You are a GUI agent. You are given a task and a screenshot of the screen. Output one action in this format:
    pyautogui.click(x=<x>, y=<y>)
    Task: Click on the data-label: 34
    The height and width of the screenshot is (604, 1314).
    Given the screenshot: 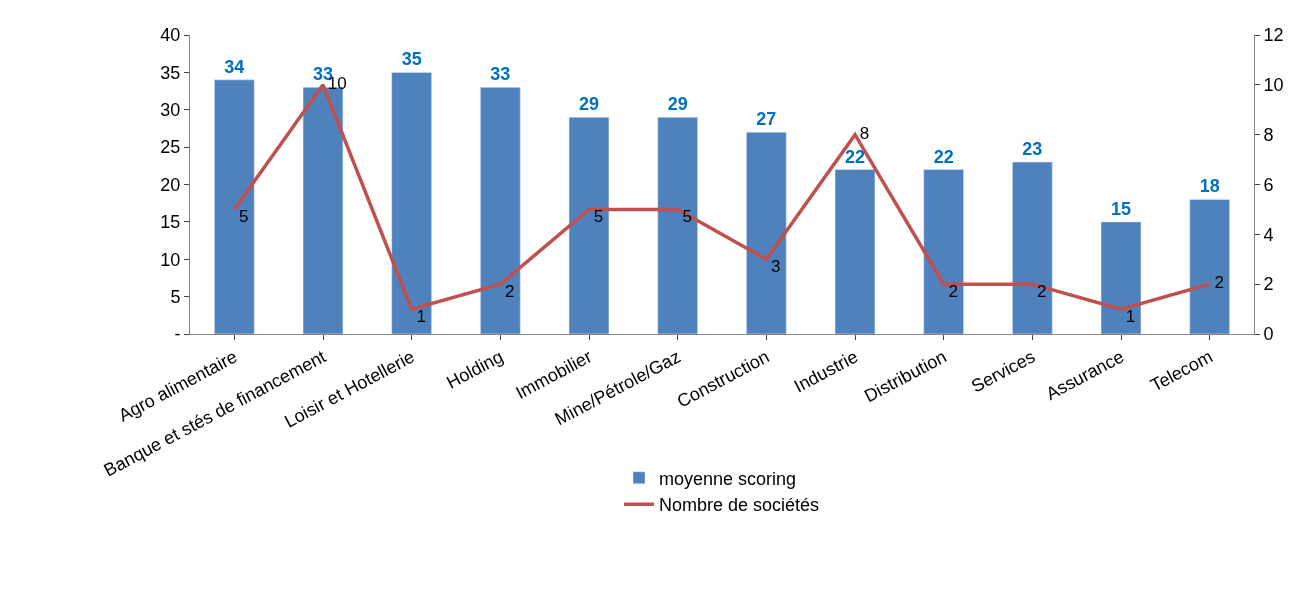 What is the action you would take?
    pyautogui.click(x=234, y=66)
    